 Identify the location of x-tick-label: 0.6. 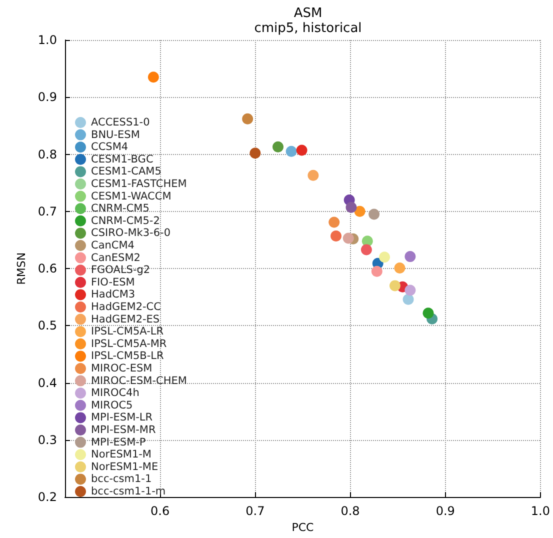
(160, 511).